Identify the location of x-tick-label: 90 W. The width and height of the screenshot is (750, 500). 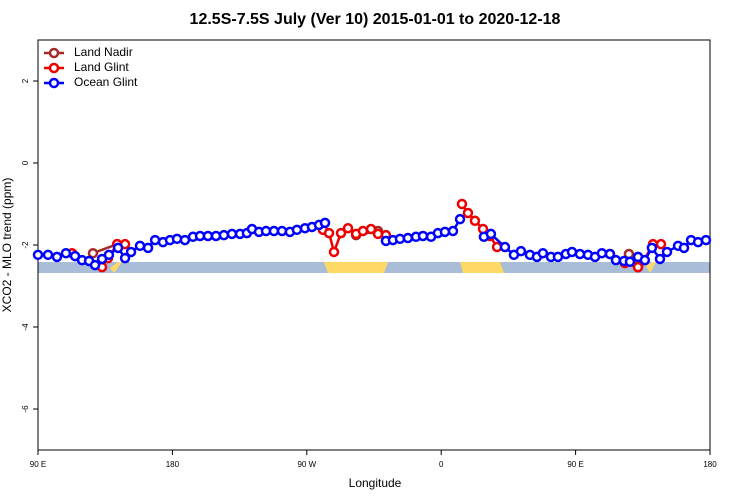
(306, 464).